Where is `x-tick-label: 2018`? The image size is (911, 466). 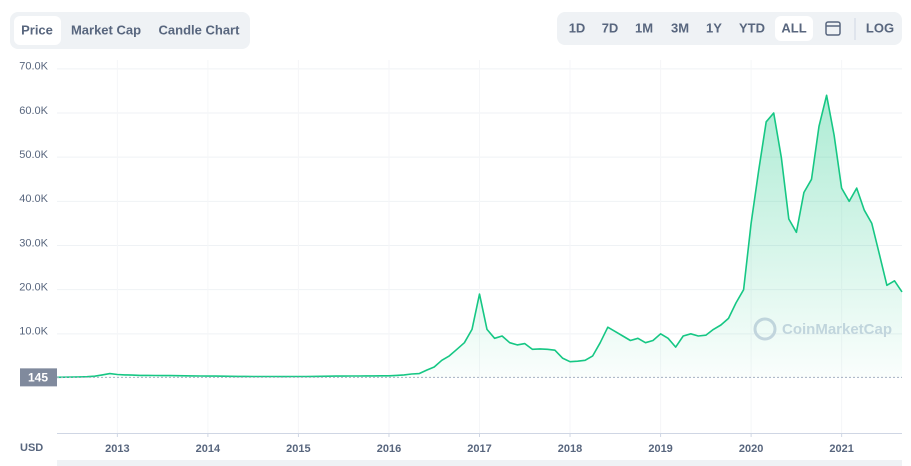
x-tick-label: 2018 is located at coordinates (570, 449).